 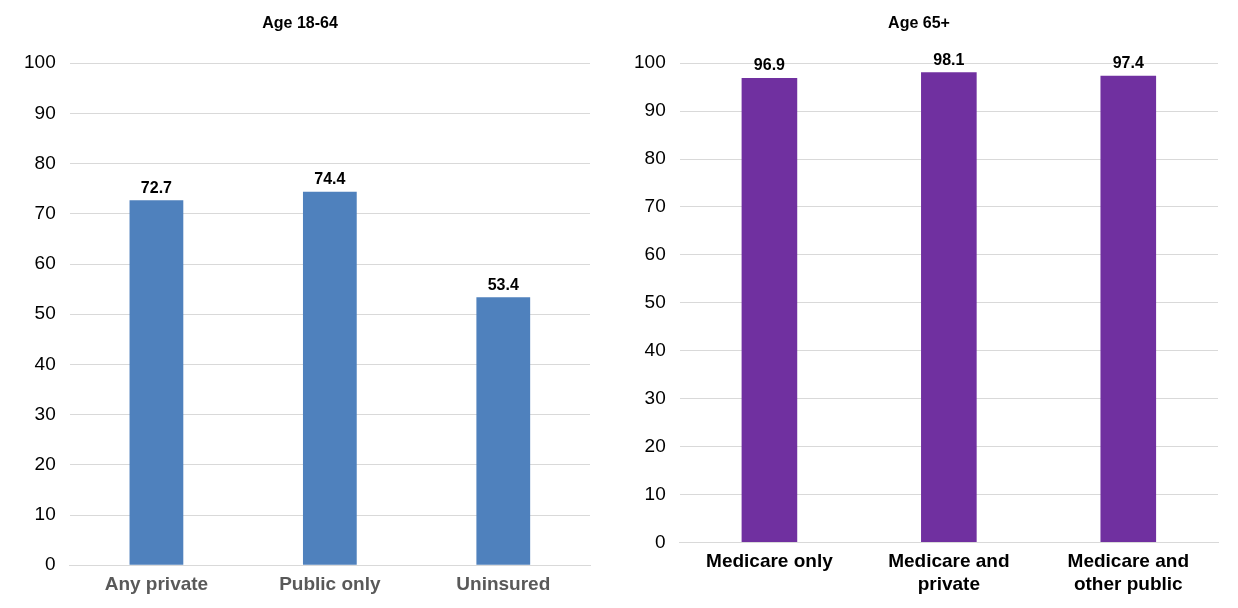 What do you see at coordinates (770, 561) in the screenshot?
I see `x-tick-label: Medicare only` at bounding box center [770, 561].